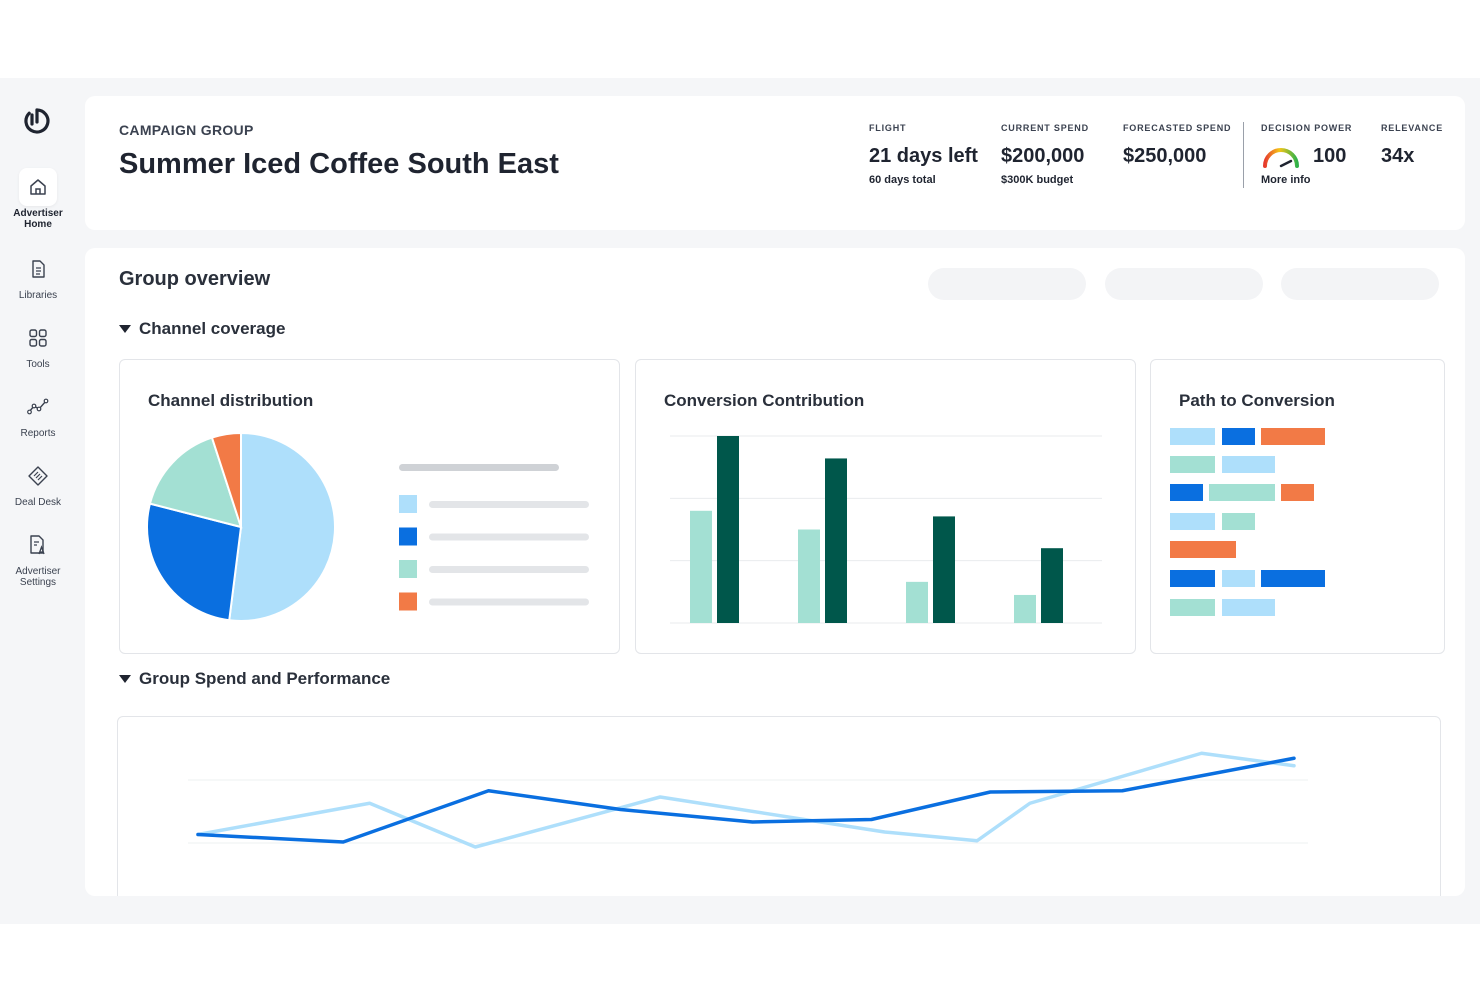  I want to click on metric-value: $200,000, so click(1043, 156).